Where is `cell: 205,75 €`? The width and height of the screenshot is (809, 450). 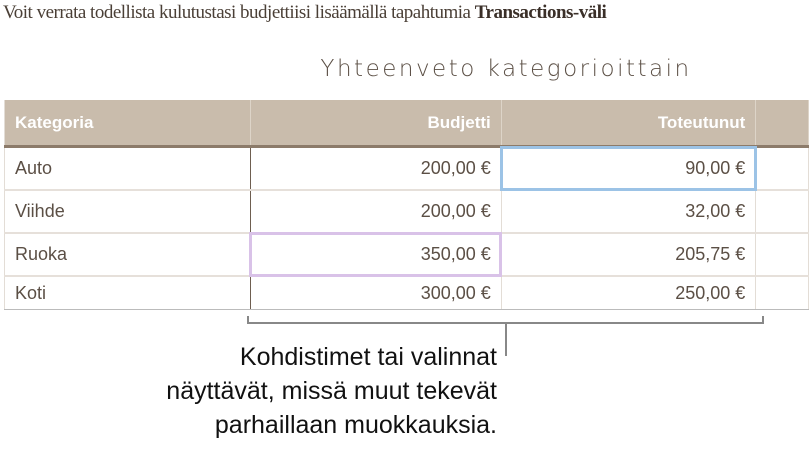 cell: 205,75 € is located at coordinates (629, 254).